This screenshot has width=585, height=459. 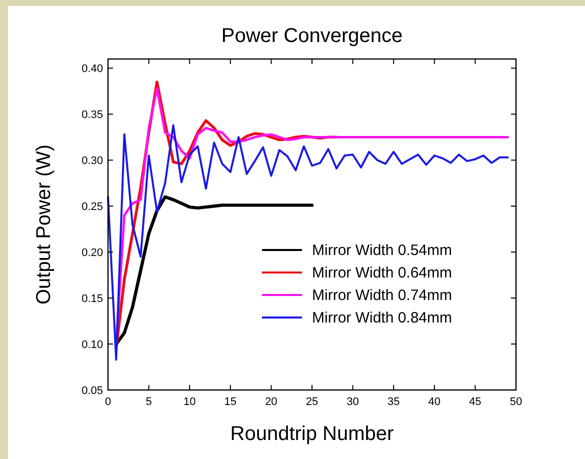 What do you see at coordinates (271, 402) in the screenshot?
I see `x-tick-label: 20` at bounding box center [271, 402].